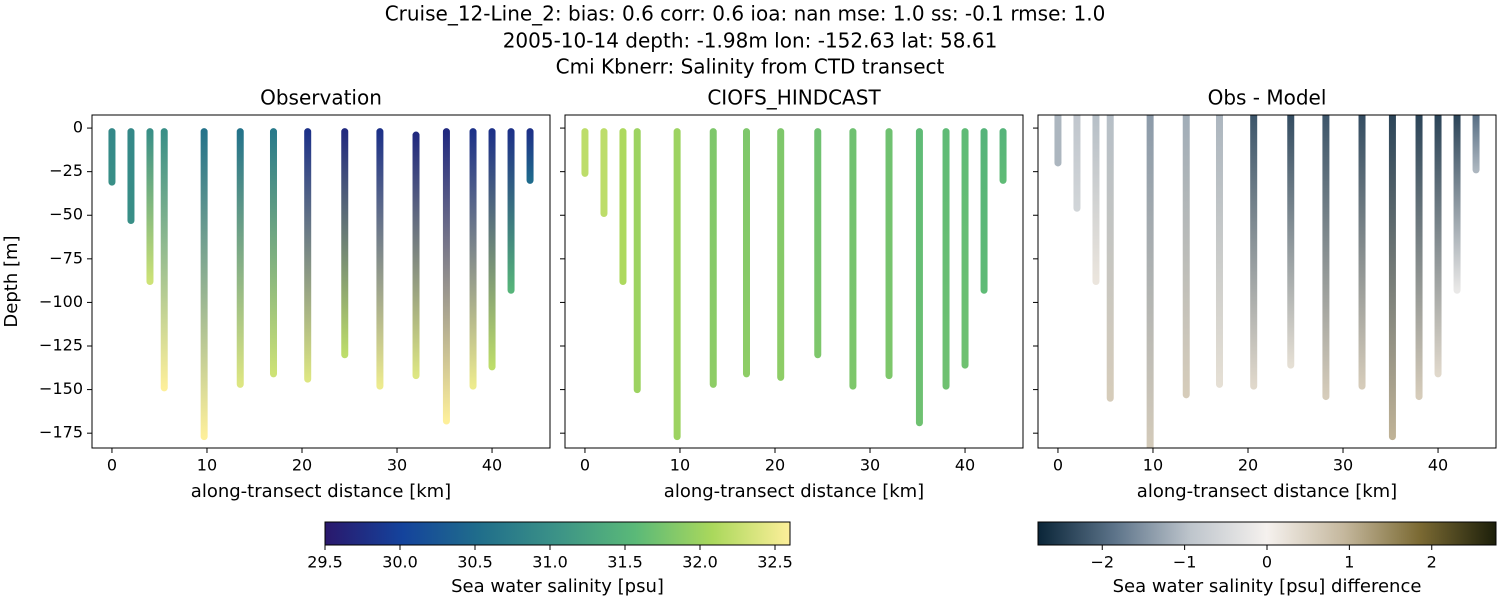  I want to click on y-tick-label: −150, so click(61, 388).